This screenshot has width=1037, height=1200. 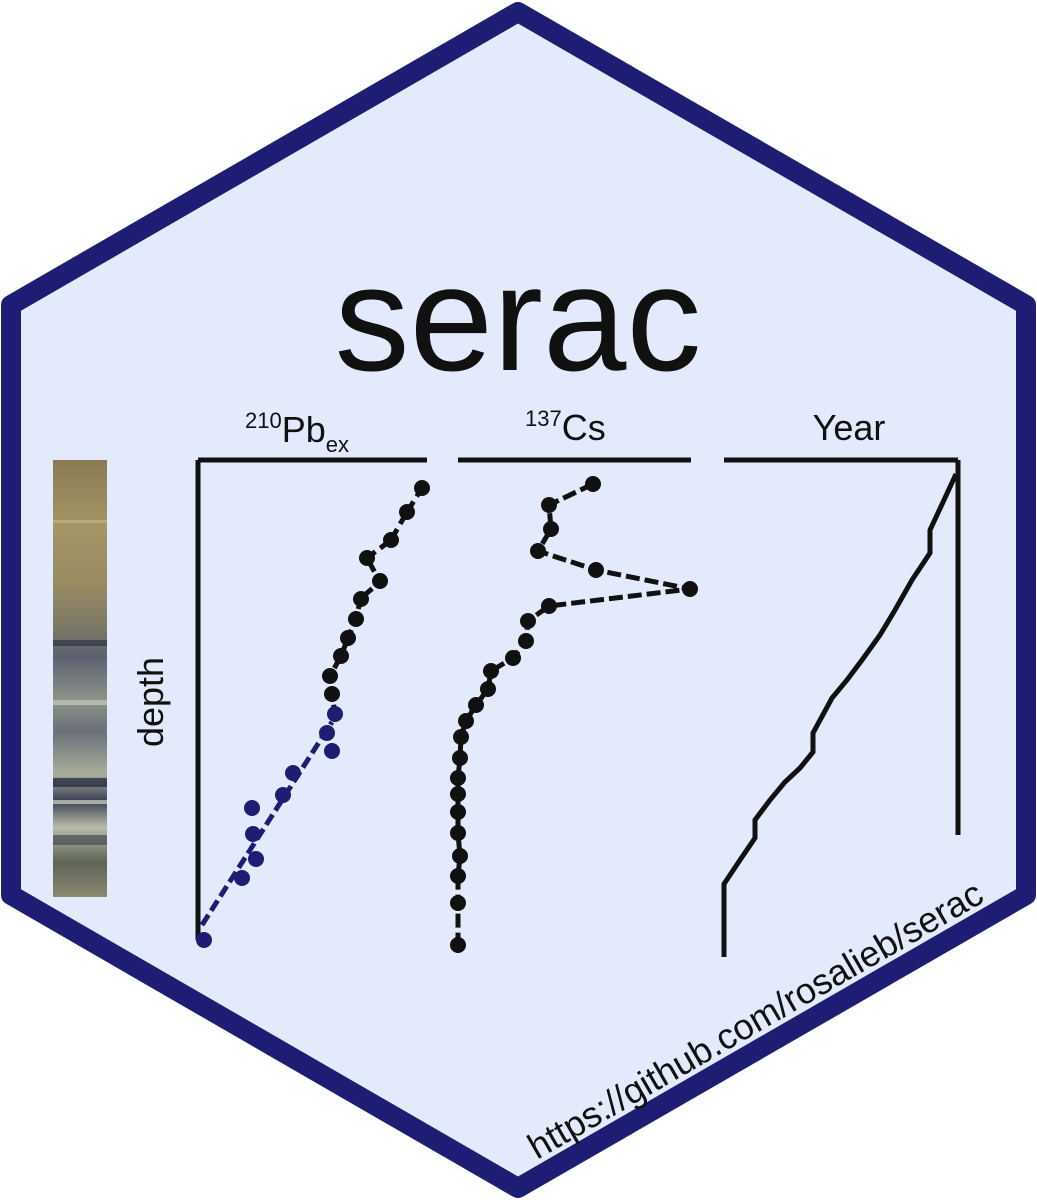 I want to click on pb-panel-label: 210Pbex, so click(x=297, y=432).